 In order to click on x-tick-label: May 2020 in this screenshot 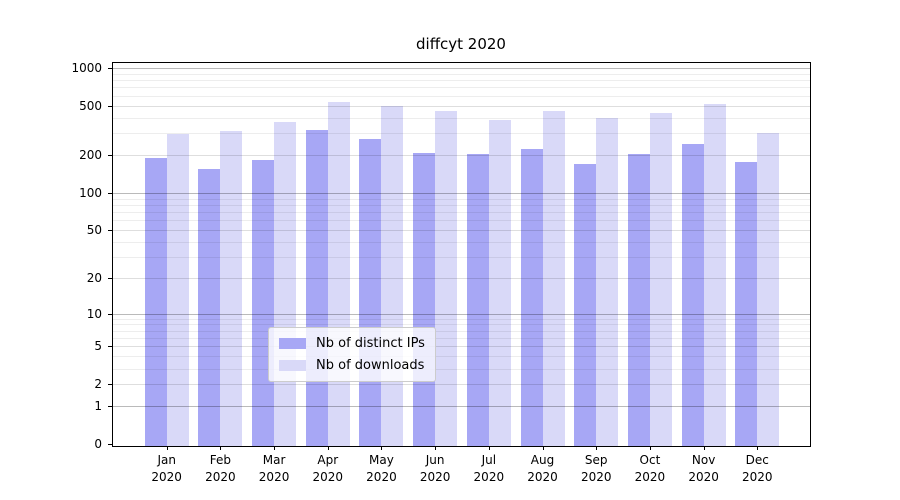, I will do `click(381, 468)`.